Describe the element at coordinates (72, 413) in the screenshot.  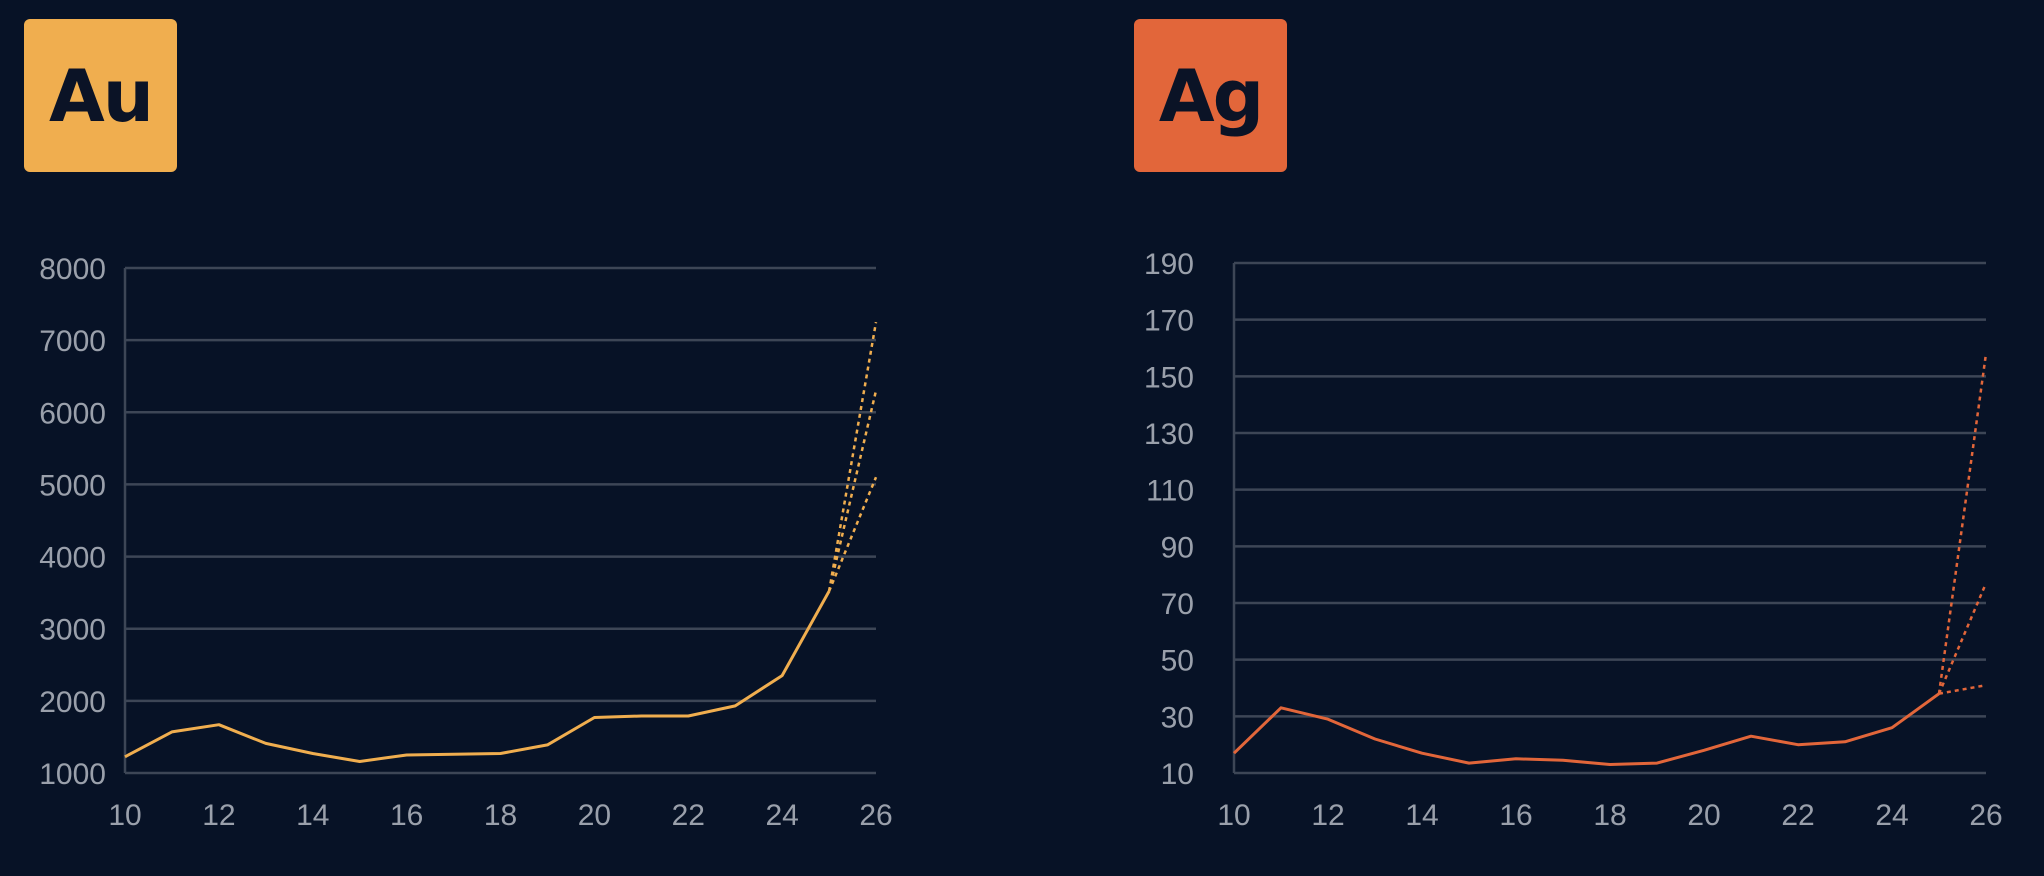
I see `gold-y-tick-label: 6000` at that location.